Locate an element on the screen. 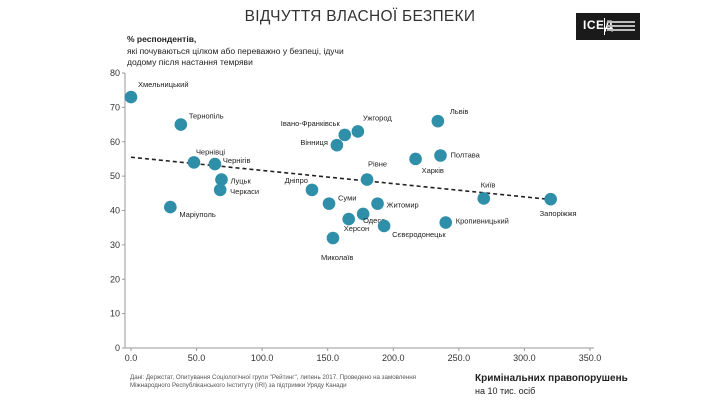 Image resolution: width=720 pixels, height=403 pixels. data-point-label: Хмельницький is located at coordinates (163, 84).